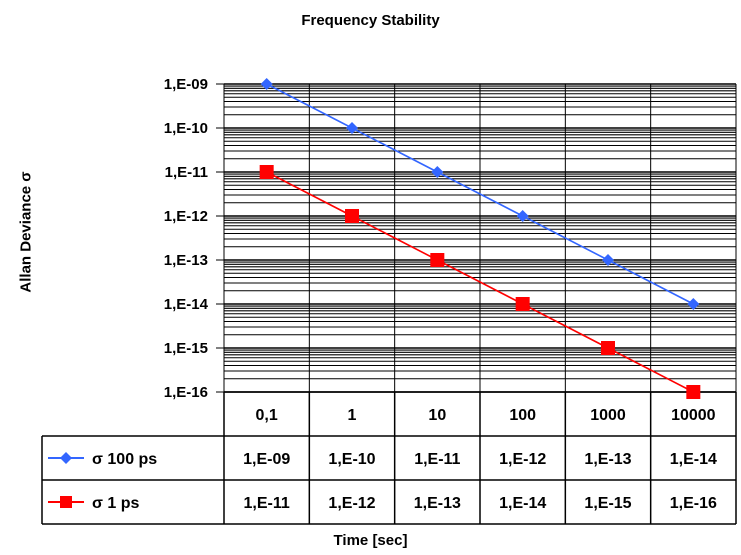 The width and height of the screenshot is (741, 555). What do you see at coordinates (607, 503) in the screenshot?
I see `table-cell-value: 1,E-15` at bounding box center [607, 503].